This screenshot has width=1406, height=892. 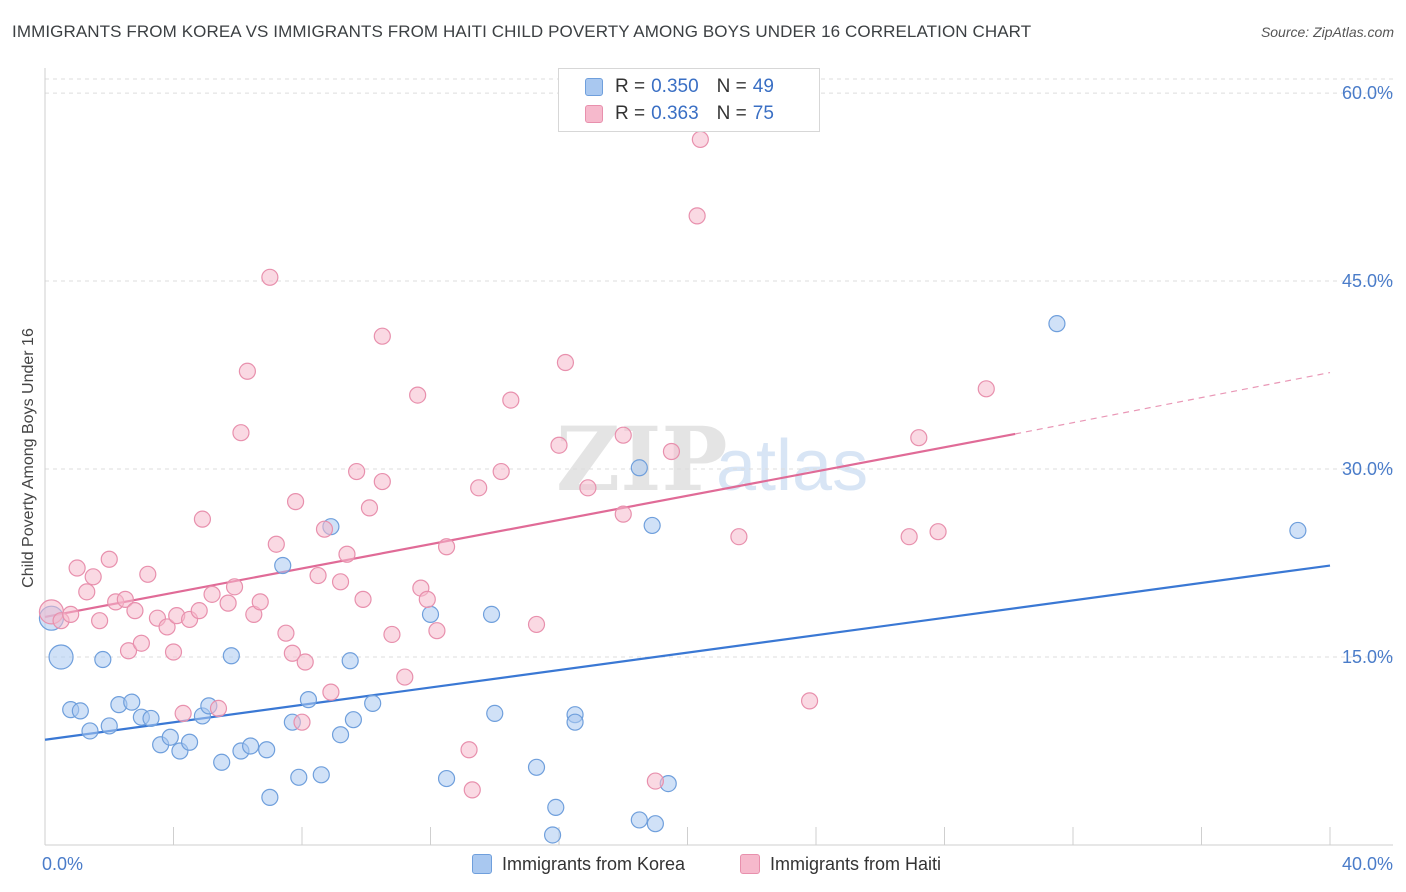 What do you see at coordinates (1367, 469) in the screenshot?
I see `y-tick-label: 30.0%` at bounding box center [1367, 469].